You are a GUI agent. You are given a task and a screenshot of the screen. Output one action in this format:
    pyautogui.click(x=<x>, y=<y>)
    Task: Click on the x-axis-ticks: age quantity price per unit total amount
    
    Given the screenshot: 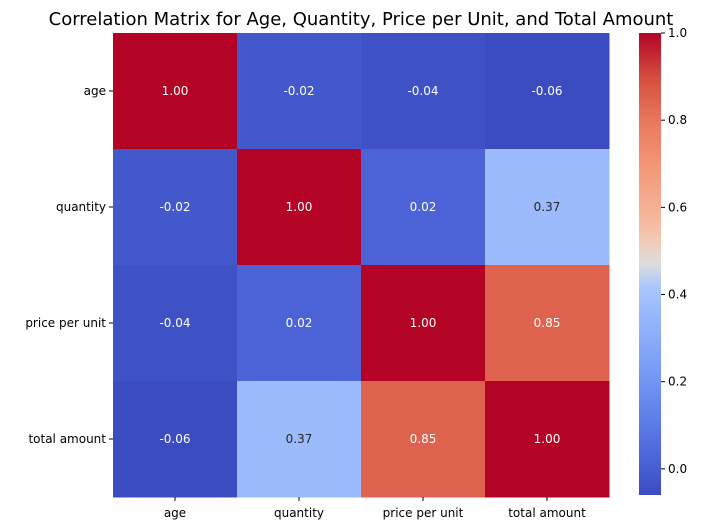 What is the action you would take?
    pyautogui.click(x=375, y=508)
    